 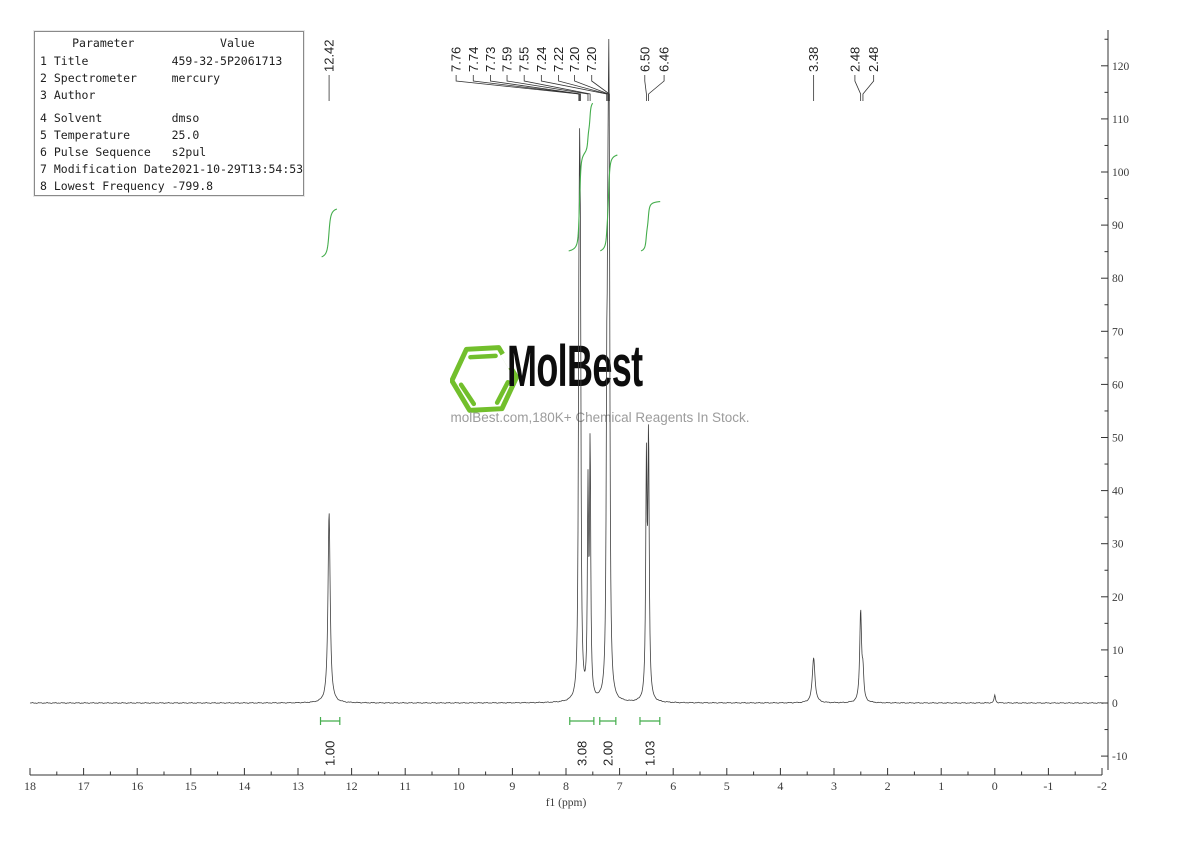 I want to click on table-row: 1 Title 459-32-5P2061713, so click(x=169, y=61).